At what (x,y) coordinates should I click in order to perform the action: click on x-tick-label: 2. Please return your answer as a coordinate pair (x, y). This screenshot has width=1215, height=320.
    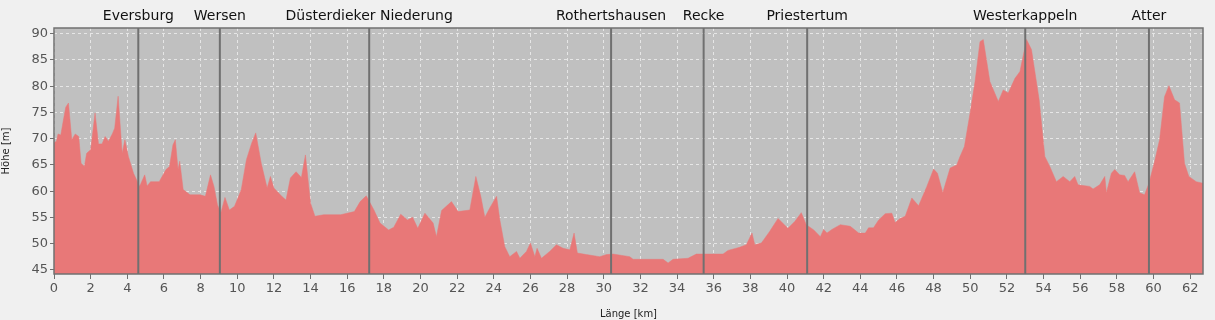
    Looking at the image, I should click on (90, 288).